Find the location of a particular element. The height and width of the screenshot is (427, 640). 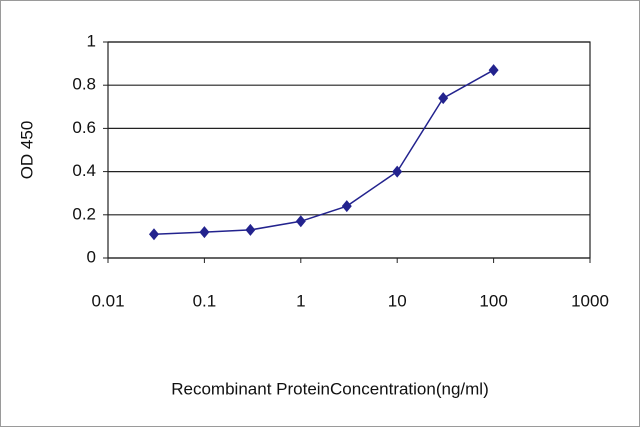

x-axis-label: Recombinant ProteinConcentration(ng/ml) is located at coordinates (330, 388).